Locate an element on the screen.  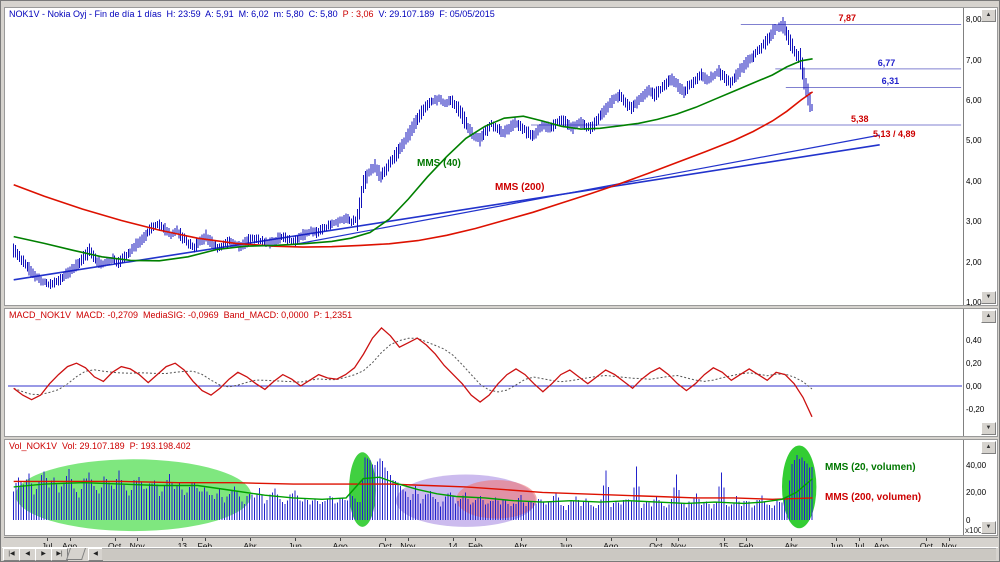
volume-axis-scale-down-button: ▼ is located at coordinates (988, 527).